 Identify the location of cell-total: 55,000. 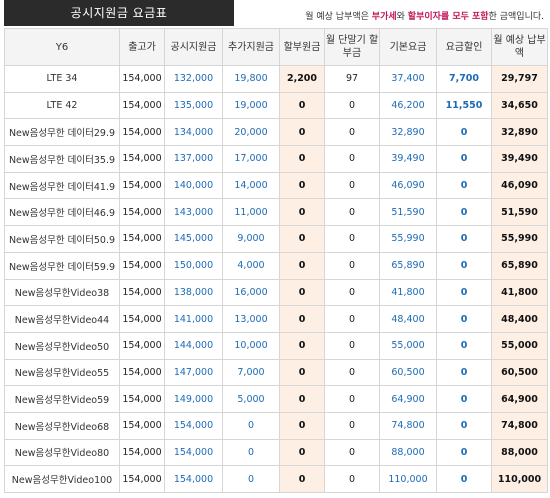
(520, 345).